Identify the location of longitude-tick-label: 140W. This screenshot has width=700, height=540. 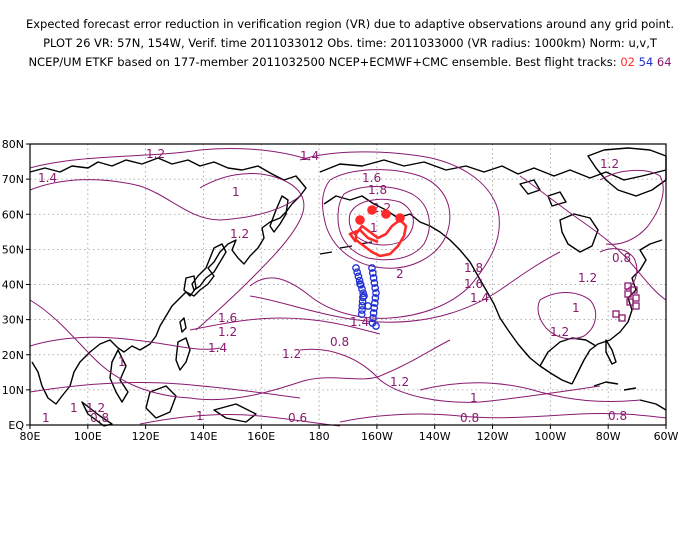
(435, 436).